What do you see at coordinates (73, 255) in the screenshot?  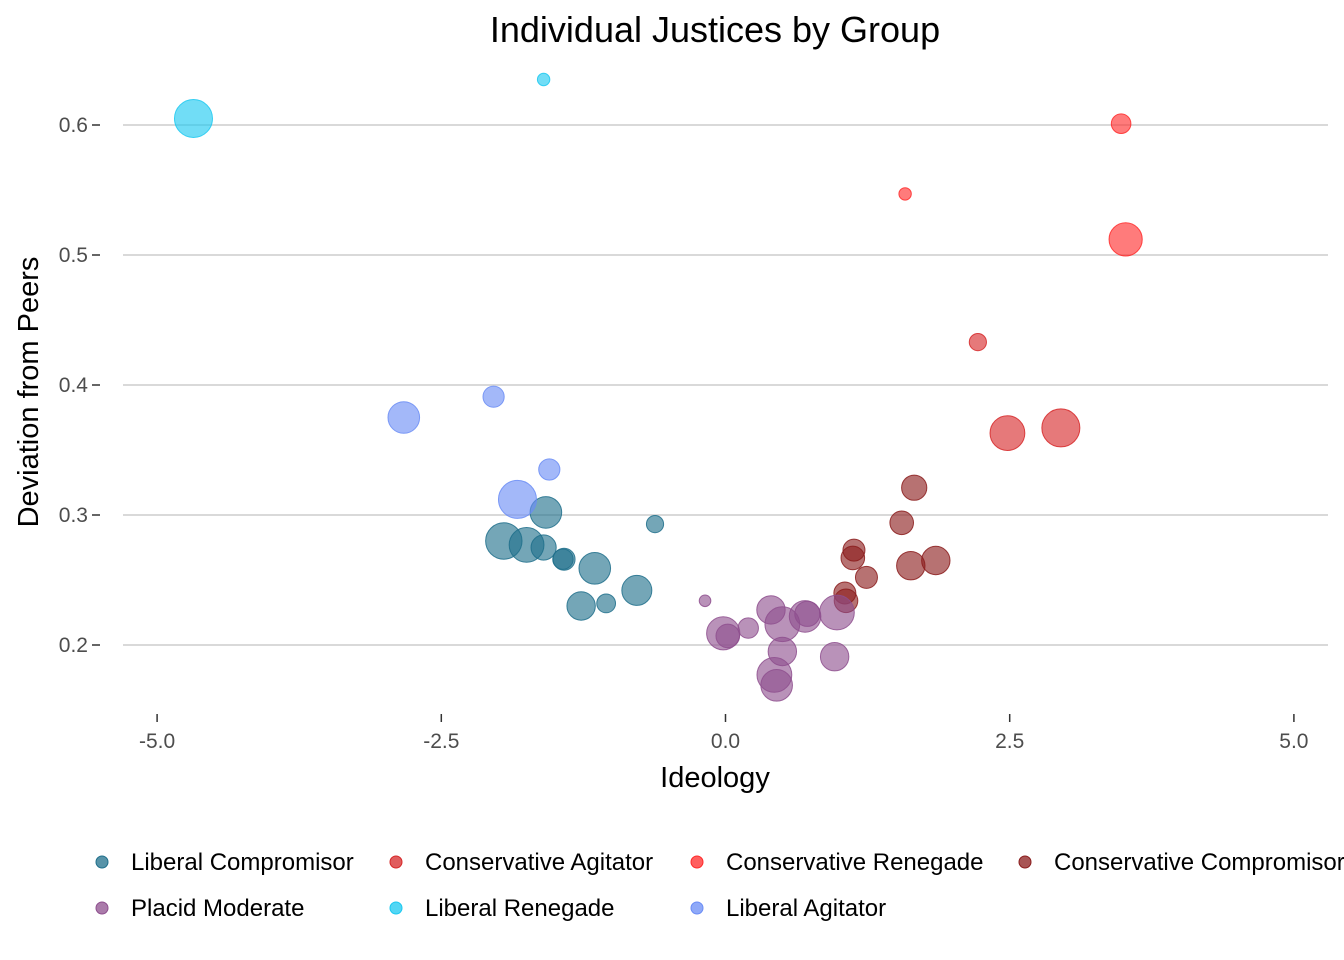 I see `y-tick-label: 0.5` at bounding box center [73, 255].